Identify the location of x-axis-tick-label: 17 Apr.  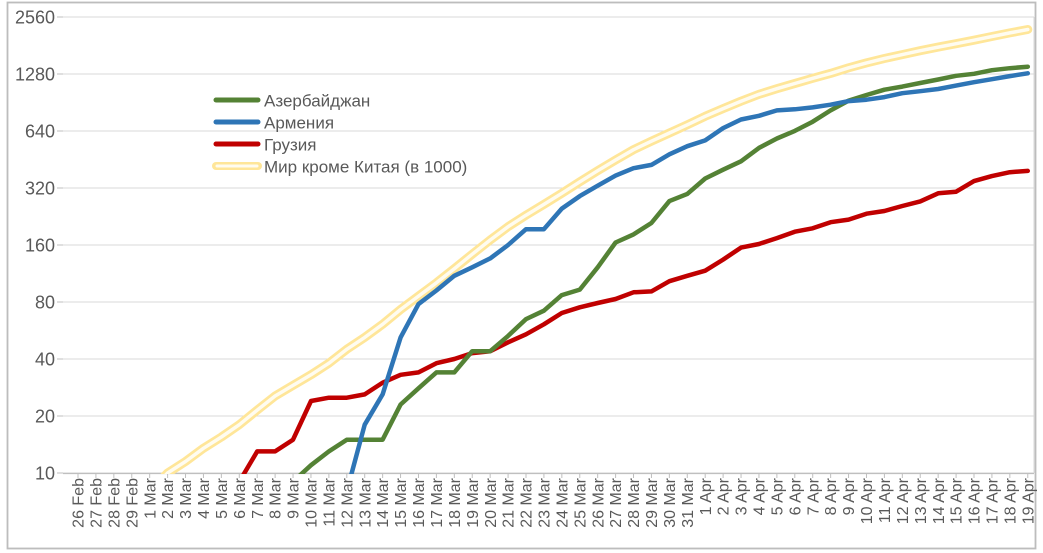
(993, 500).